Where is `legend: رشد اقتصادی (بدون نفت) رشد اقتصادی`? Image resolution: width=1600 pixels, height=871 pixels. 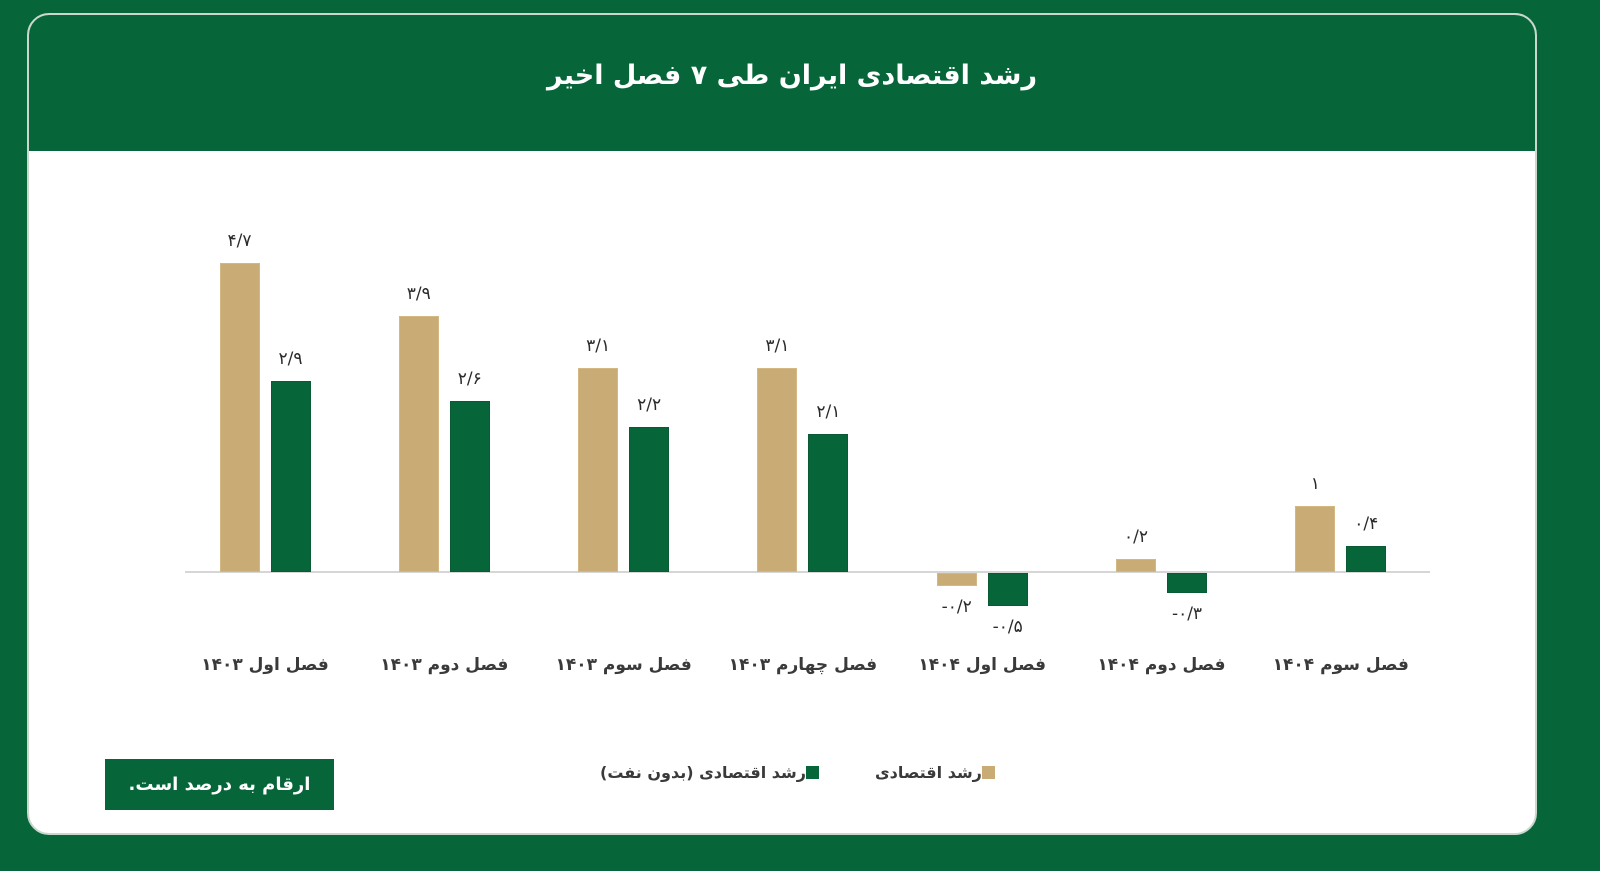 legend: رشد اقتصادی (بدون نفت) رشد اقتصادی is located at coordinates (801, 772).